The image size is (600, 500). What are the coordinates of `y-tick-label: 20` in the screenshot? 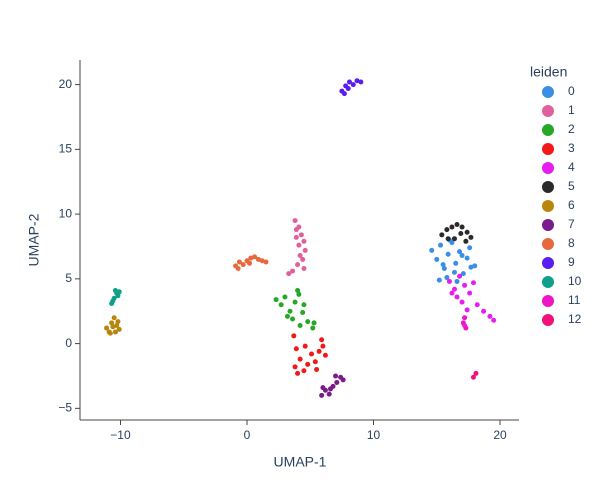 It's located at (66, 84).